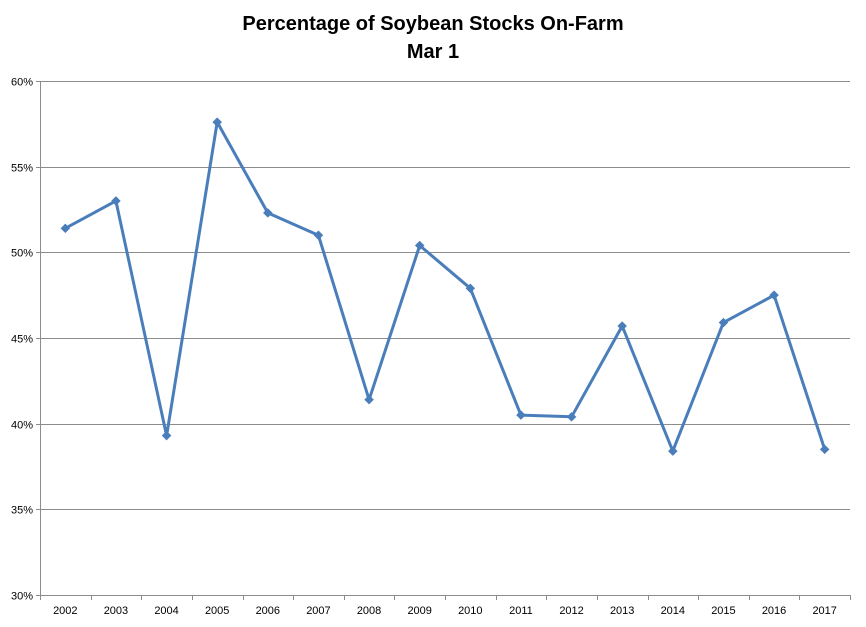 Image resolution: width=866 pixels, height=627 pixels. What do you see at coordinates (22, 254) in the screenshot?
I see `y-tick-label: 50%` at bounding box center [22, 254].